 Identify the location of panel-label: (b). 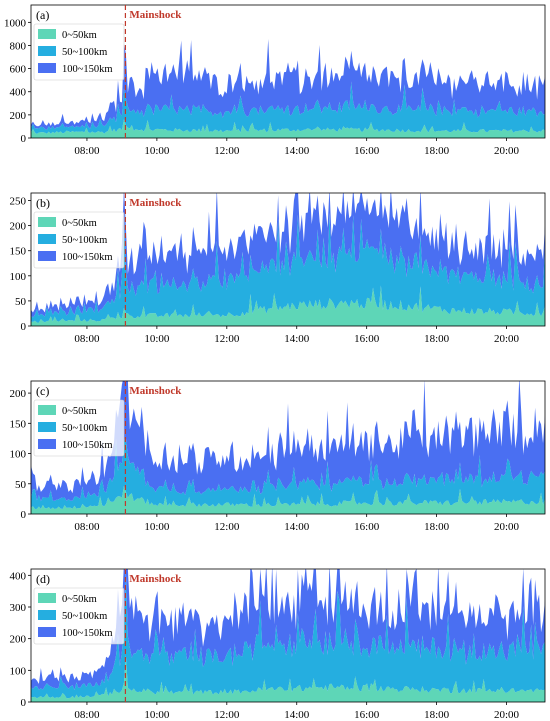
(43, 203).